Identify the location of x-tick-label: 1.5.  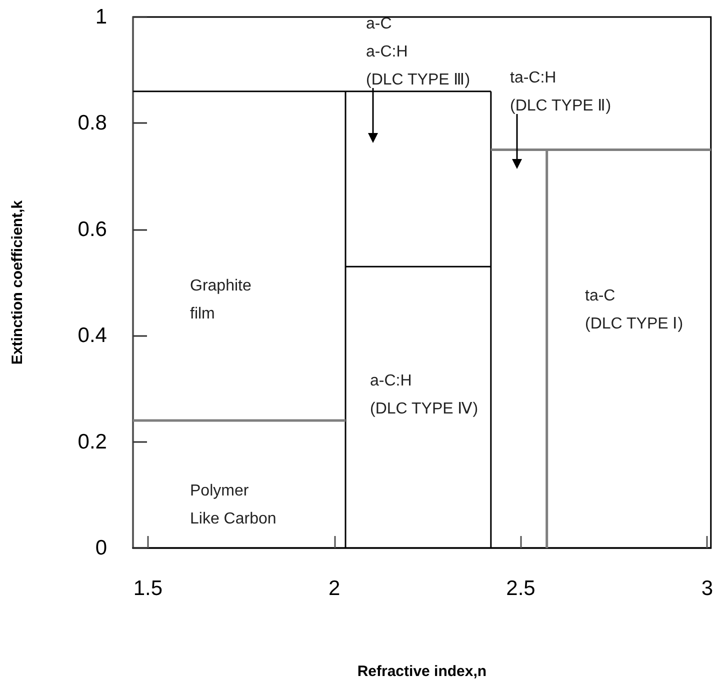
(148, 588).